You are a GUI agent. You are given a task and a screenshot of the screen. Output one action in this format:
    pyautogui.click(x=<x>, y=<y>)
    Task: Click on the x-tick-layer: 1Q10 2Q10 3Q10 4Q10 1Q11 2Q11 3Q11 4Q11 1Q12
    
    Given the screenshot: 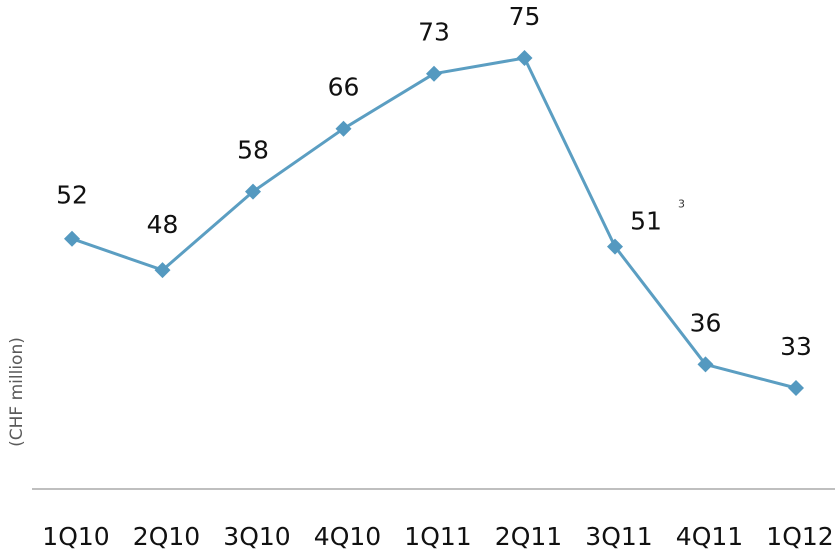 What is the action you would take?
    pyautogui.click(x=437, y=536)
    